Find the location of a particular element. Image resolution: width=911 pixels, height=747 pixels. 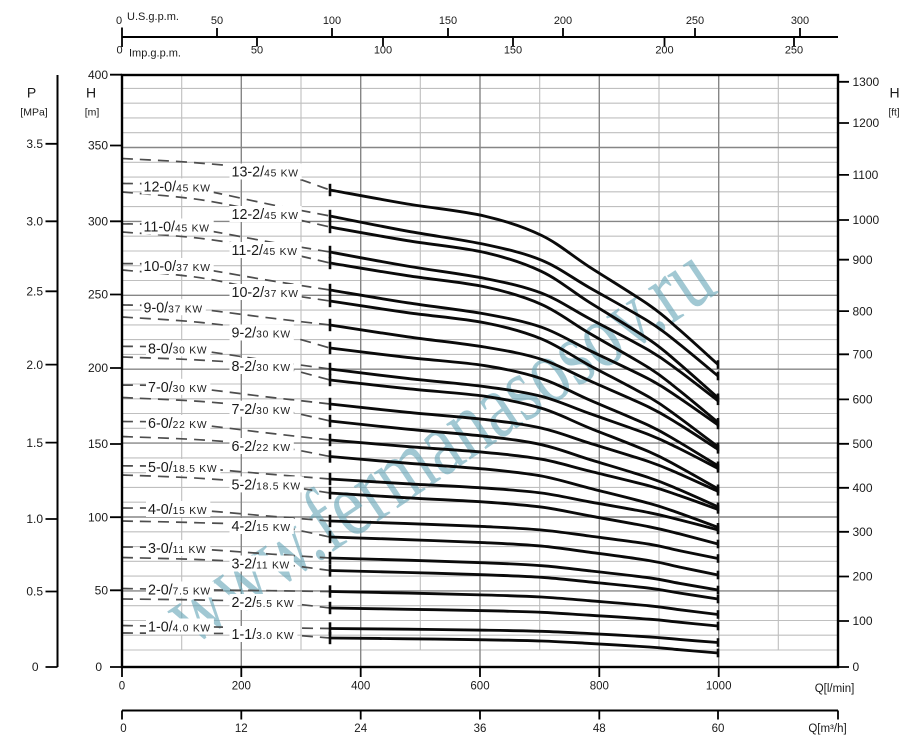

svg-text: 1.0 is located at coordinates (34, 519).